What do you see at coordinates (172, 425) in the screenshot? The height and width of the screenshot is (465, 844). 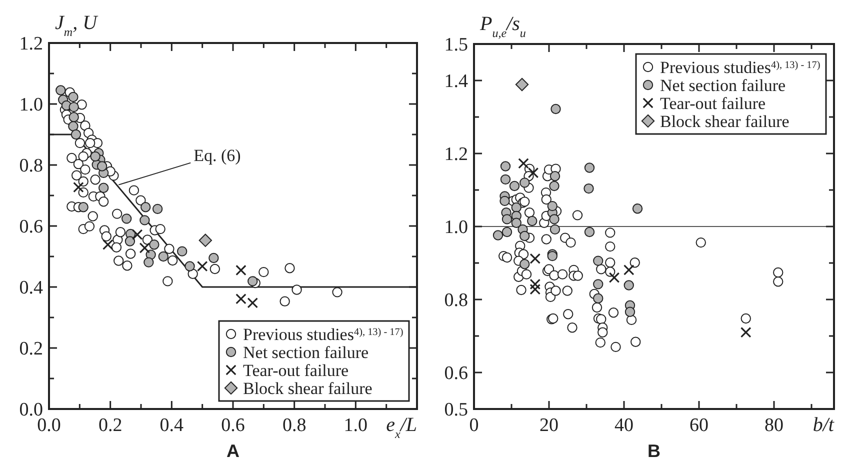 I see `x-tick-label: 0.4` at bounding box center [172, 425].